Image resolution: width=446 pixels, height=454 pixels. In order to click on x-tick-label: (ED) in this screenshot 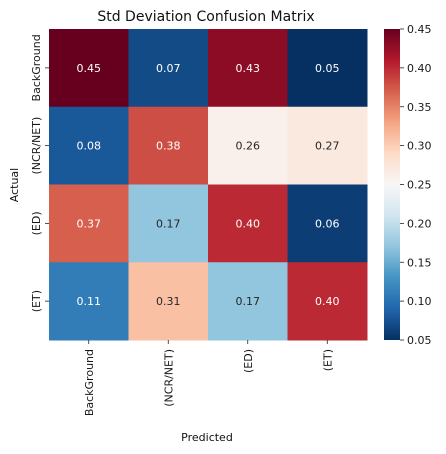, I will do `click(248, 361)`.